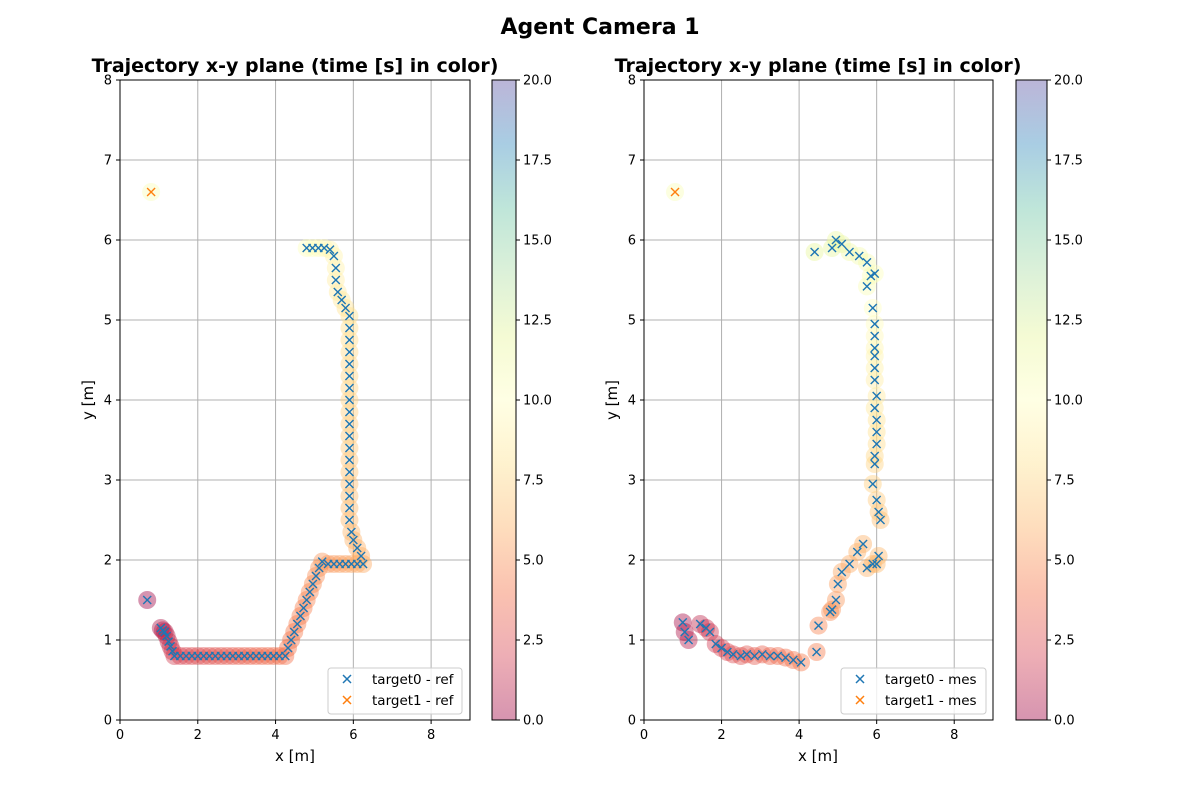 The width and height of the screenshot is (1200, 800). Describe the element at coordinates (818, 756) in the screenshot. I see `chart-2-xlabel: x [m]` at that location.